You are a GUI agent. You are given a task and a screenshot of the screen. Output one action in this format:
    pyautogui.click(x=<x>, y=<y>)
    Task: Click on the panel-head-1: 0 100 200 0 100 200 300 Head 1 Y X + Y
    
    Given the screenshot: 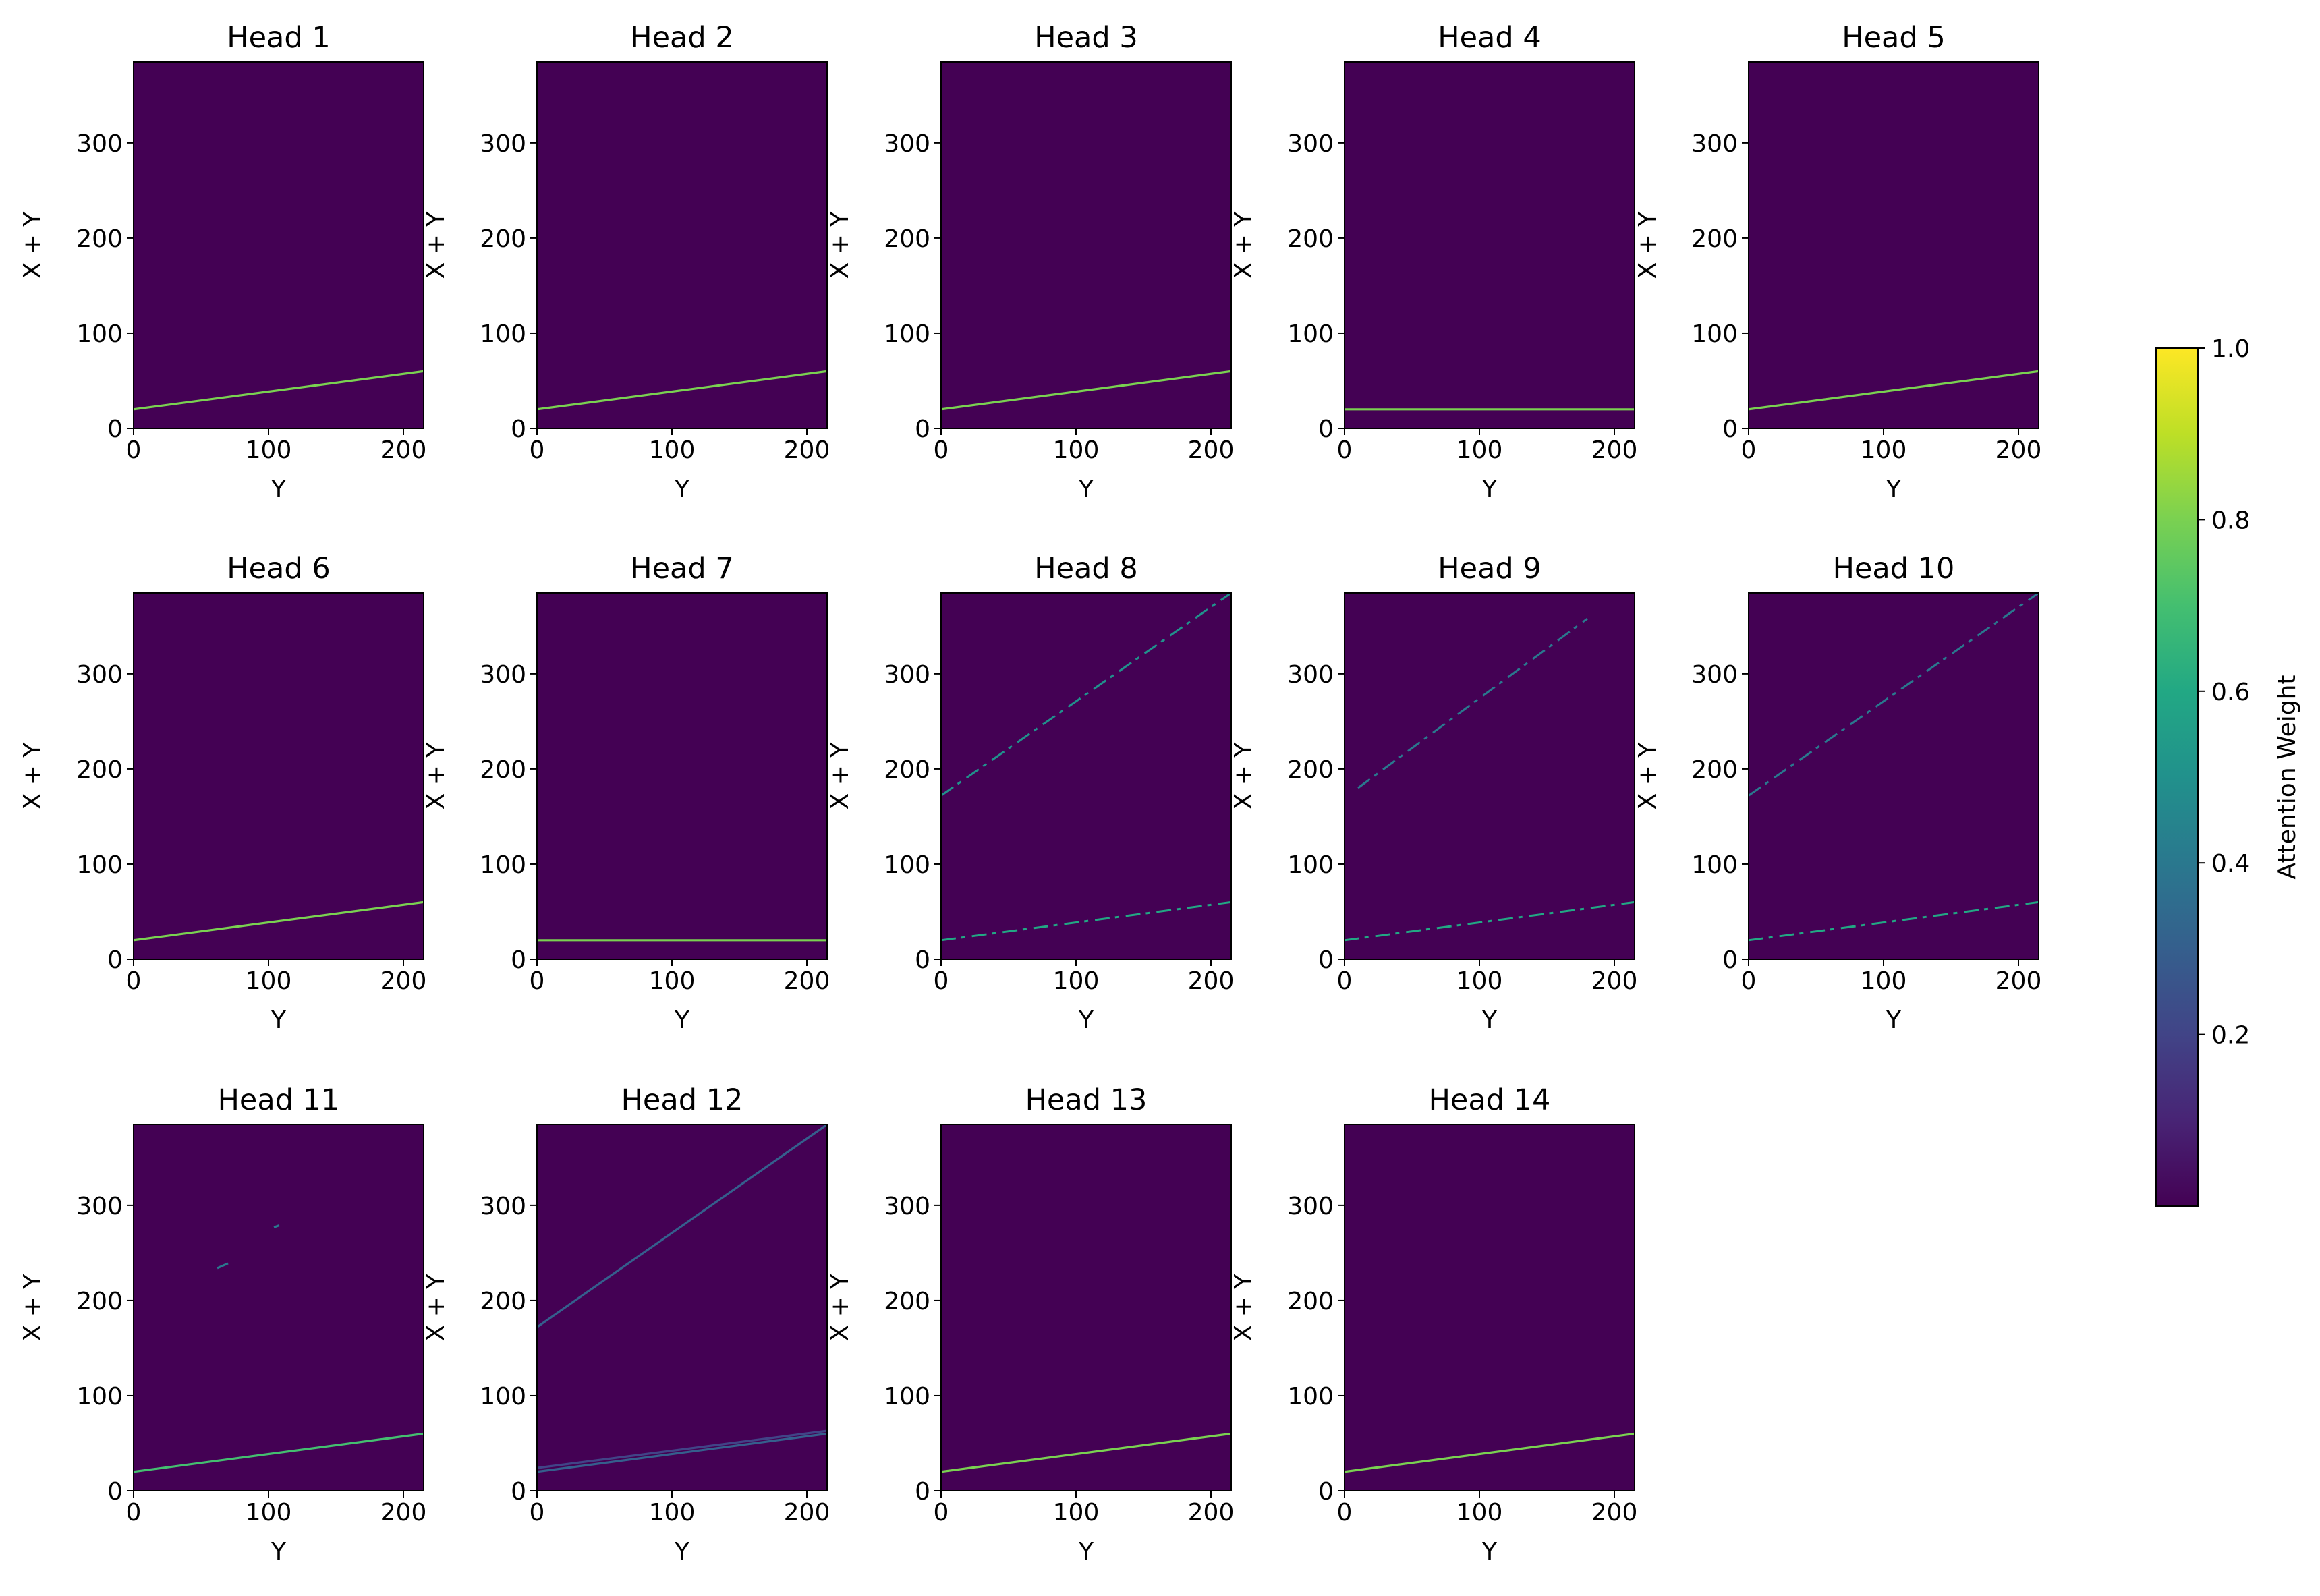 What is the action you would take?
    pyautogui.click(x=222, y=262)
    